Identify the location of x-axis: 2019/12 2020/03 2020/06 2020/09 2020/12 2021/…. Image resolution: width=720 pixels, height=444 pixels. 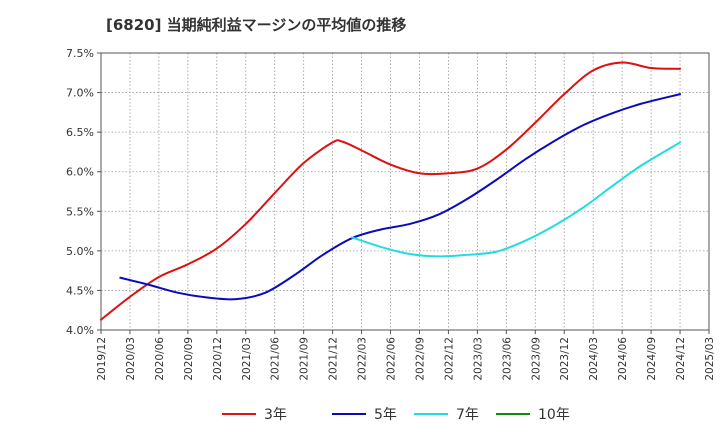
(406, 355).